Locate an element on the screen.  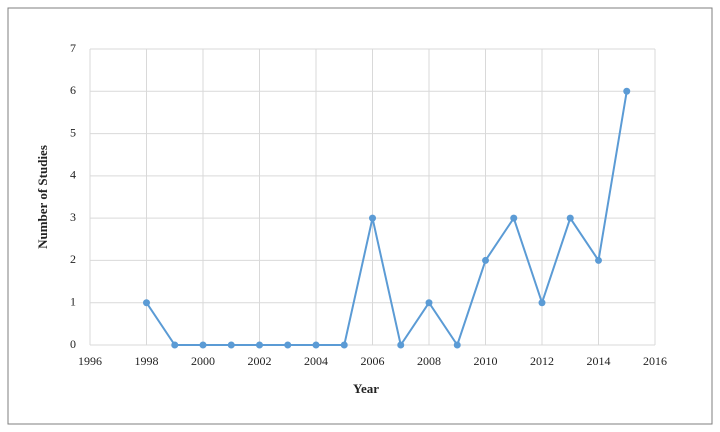
y-tick-label: 3 is located at coordinates (73, 217).